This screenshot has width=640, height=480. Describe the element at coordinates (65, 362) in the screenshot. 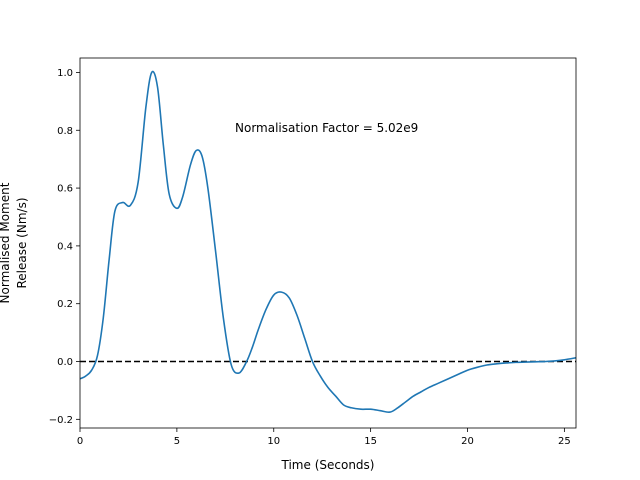

I see `y-tick-label: 0.0` at that location.